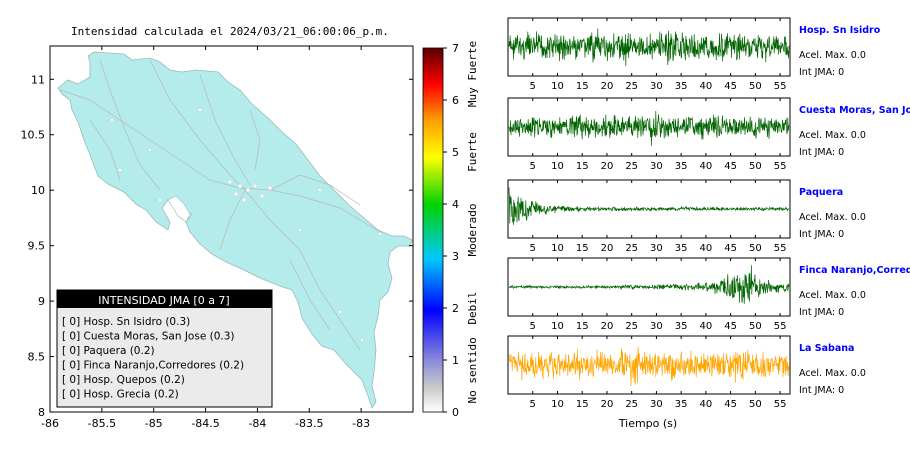  I want to click on colorbar-tick-label: 1, so click(455, 360).